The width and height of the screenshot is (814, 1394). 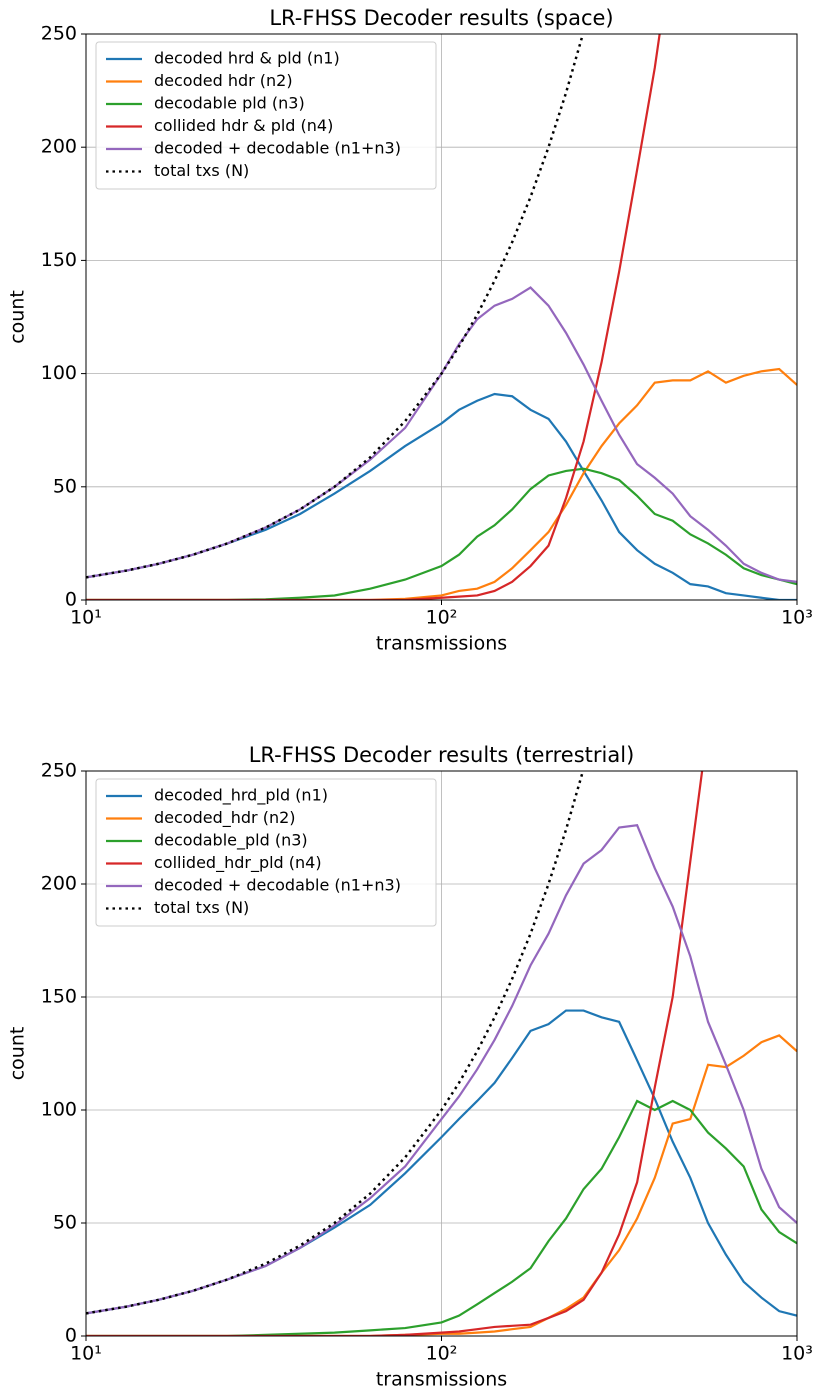 I want to click on legend-label: decoded hrd & pld (n1), so click(x=247, y=58).